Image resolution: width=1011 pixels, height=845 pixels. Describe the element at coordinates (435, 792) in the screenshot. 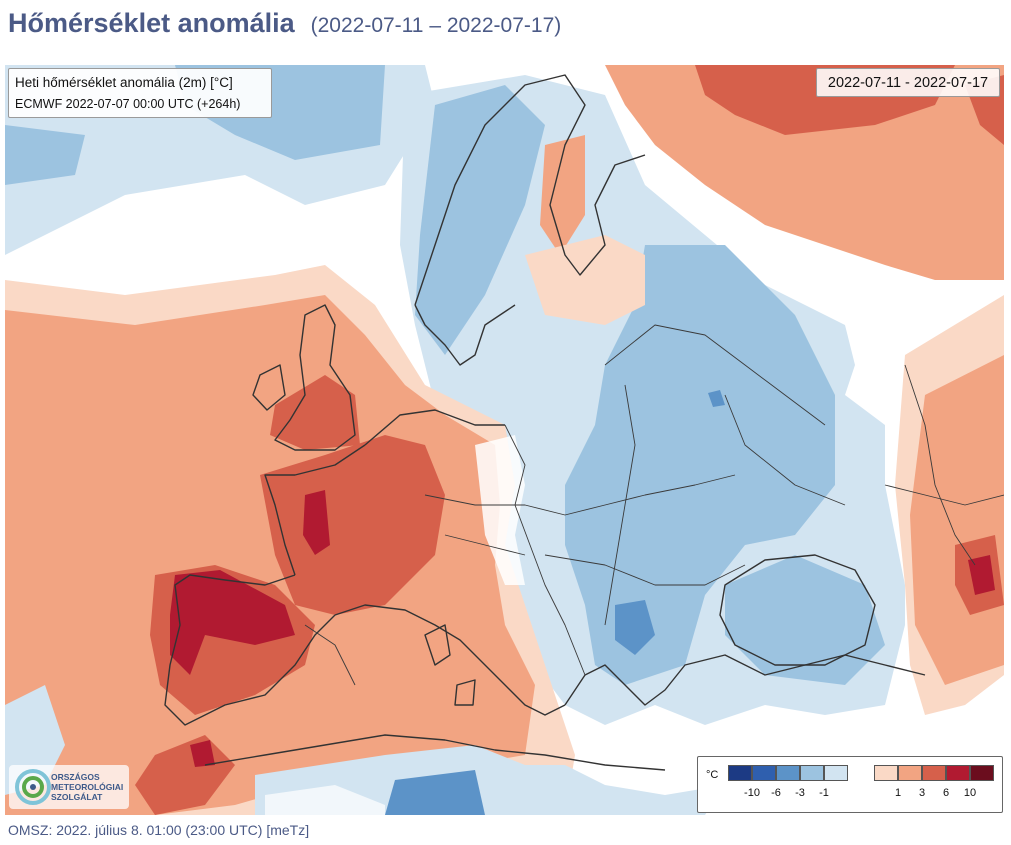

I see `cold-zone-mediterranean-core` at that location.